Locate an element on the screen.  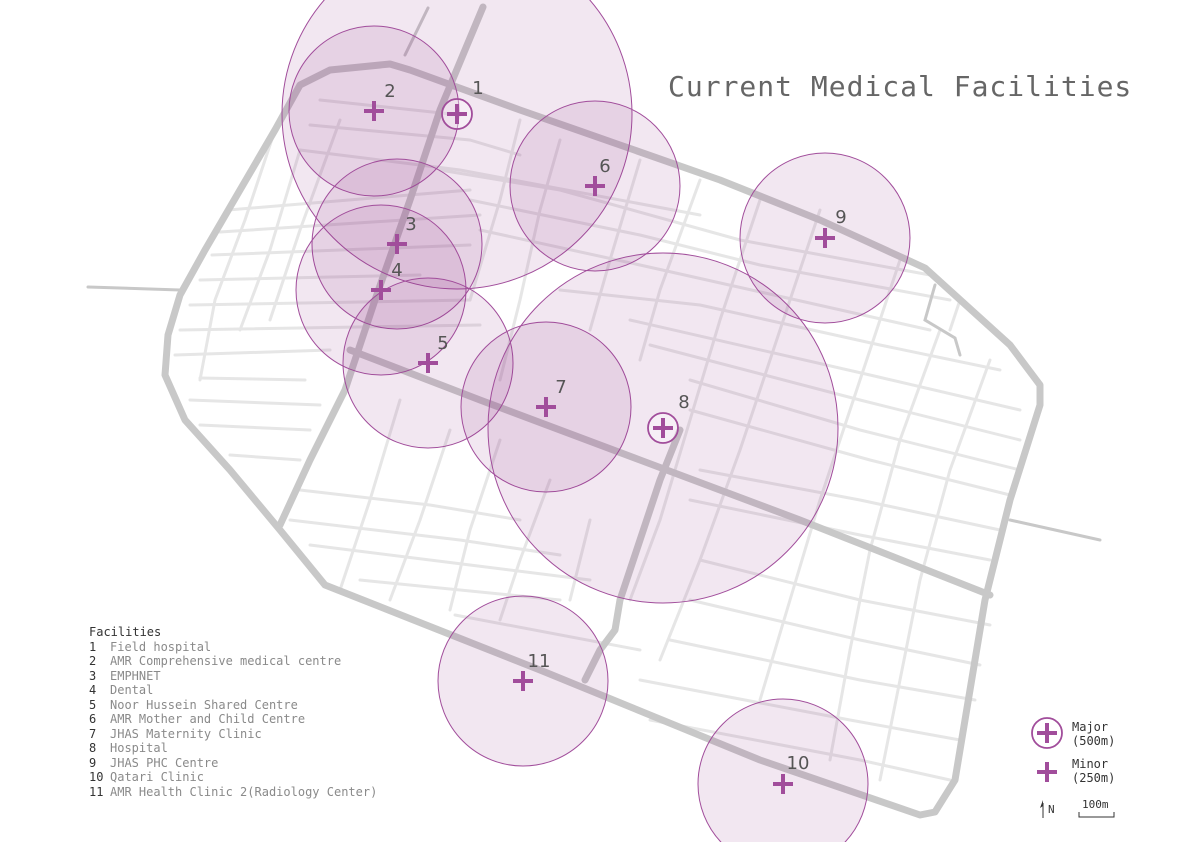
legend-item: 7 JHAS Maternity Clinic is located at coordinates (233, 734).